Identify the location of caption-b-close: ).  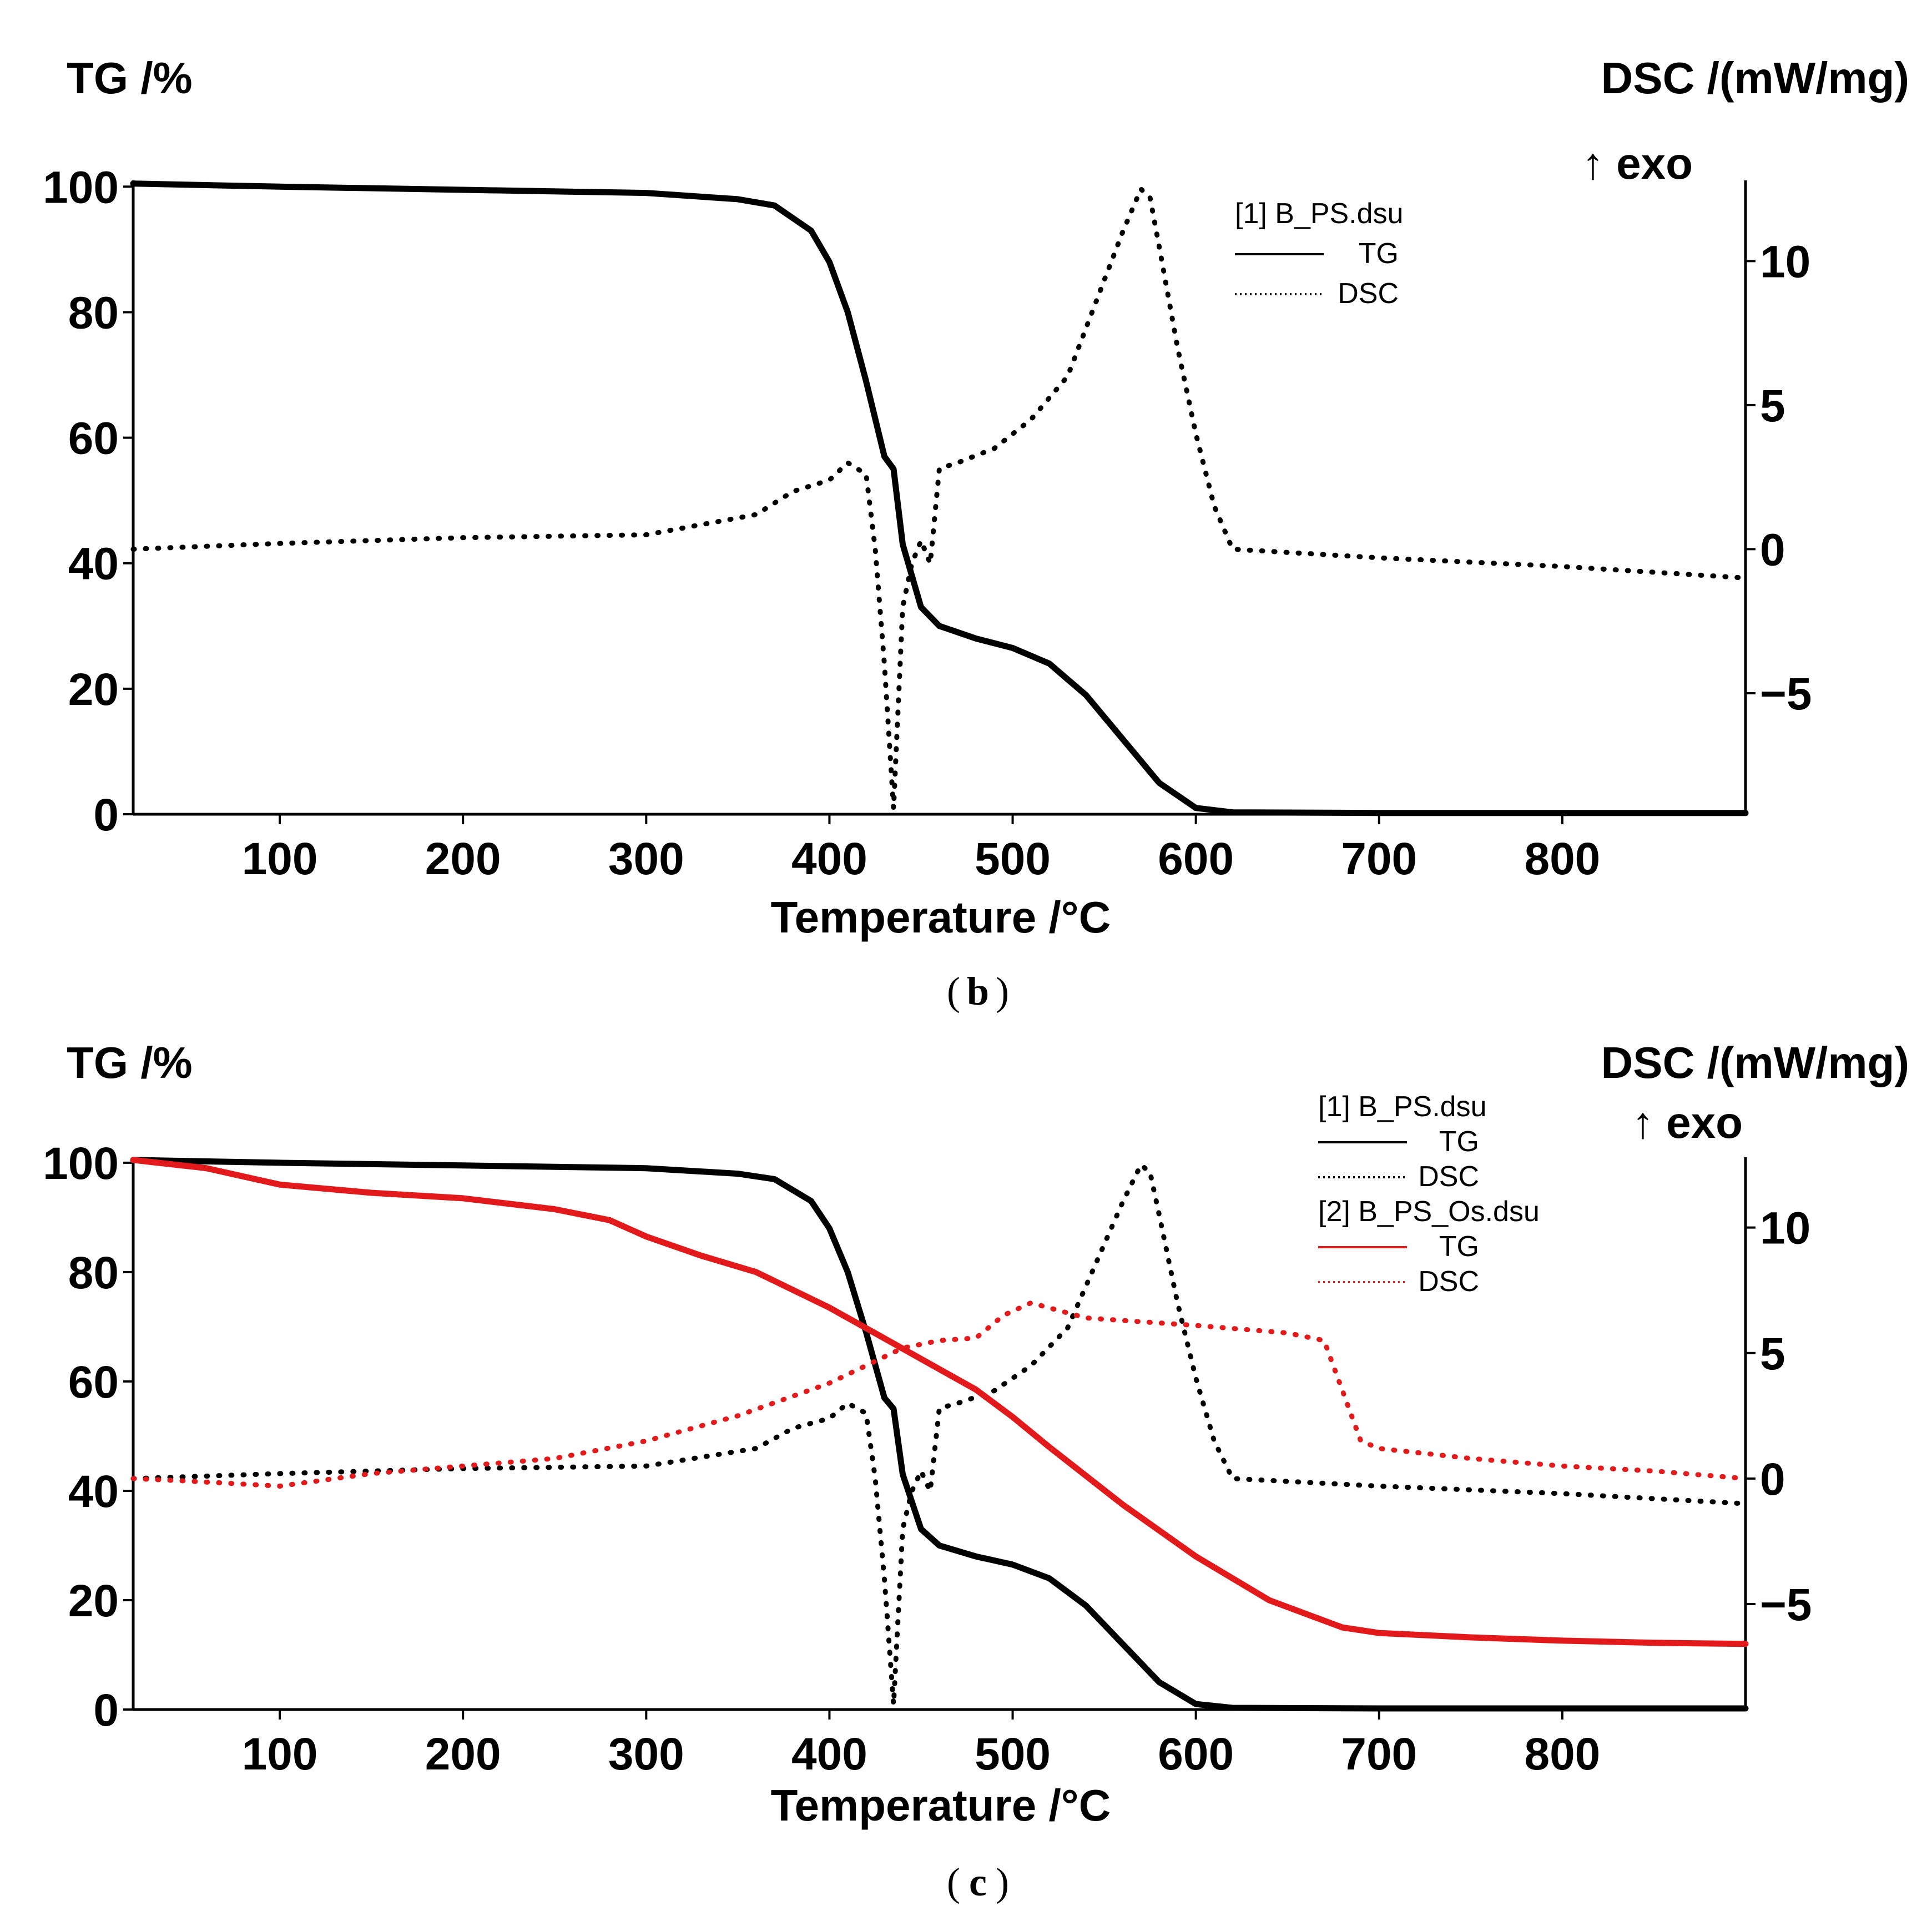
(1002, 991).